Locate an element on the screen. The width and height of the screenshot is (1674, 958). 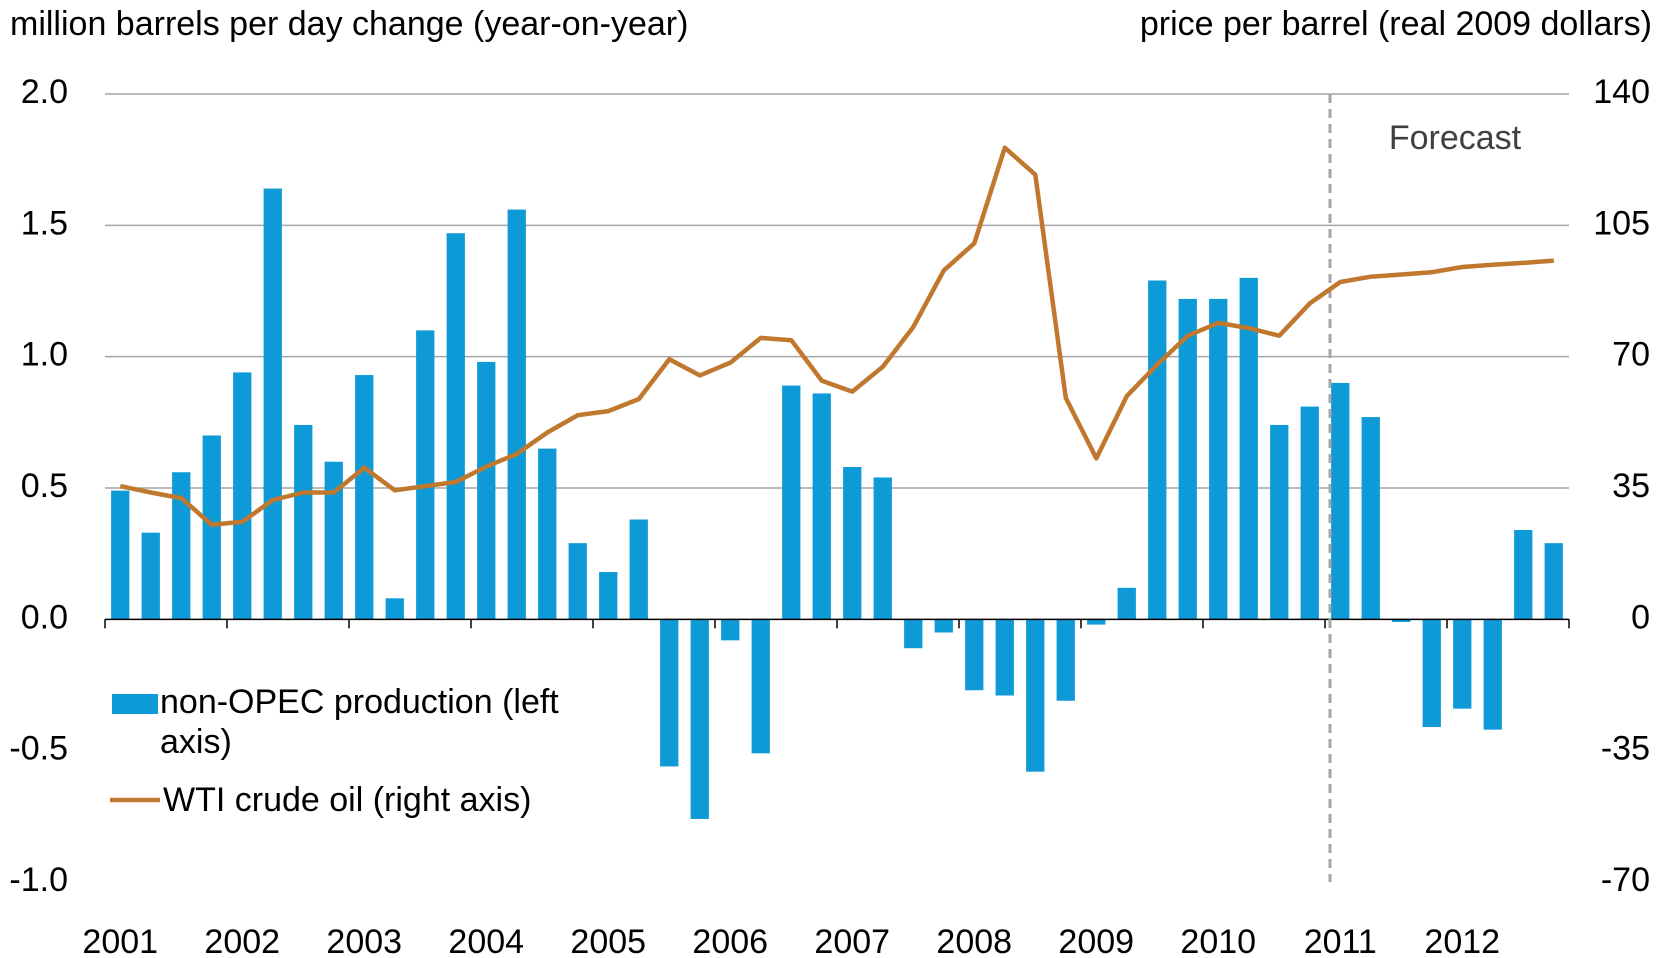
annotation: Forecast is located at coordinates (1455, 138).